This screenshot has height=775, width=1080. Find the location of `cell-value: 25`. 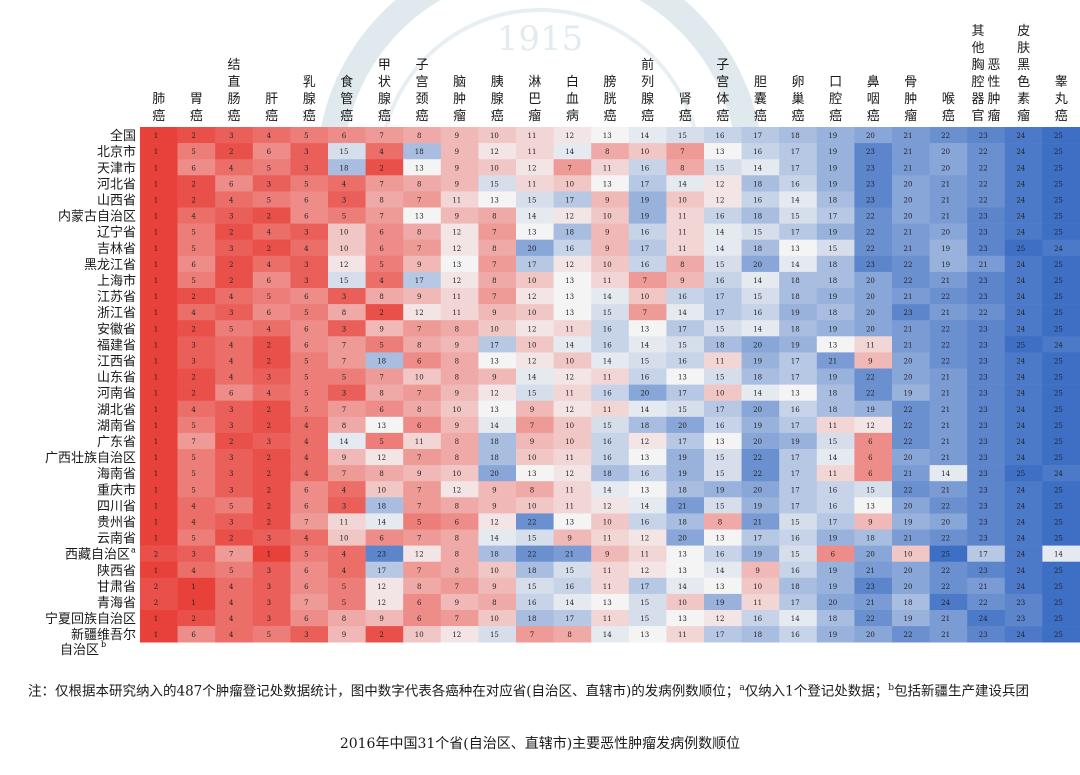

cell-value: 25 is located at coordinates (1058, 201).